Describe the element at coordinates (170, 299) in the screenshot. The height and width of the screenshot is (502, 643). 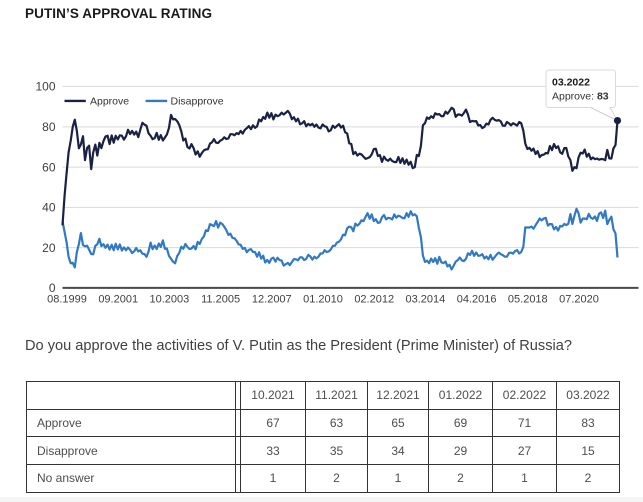
I see `svg-text: 10.2003` at that location.